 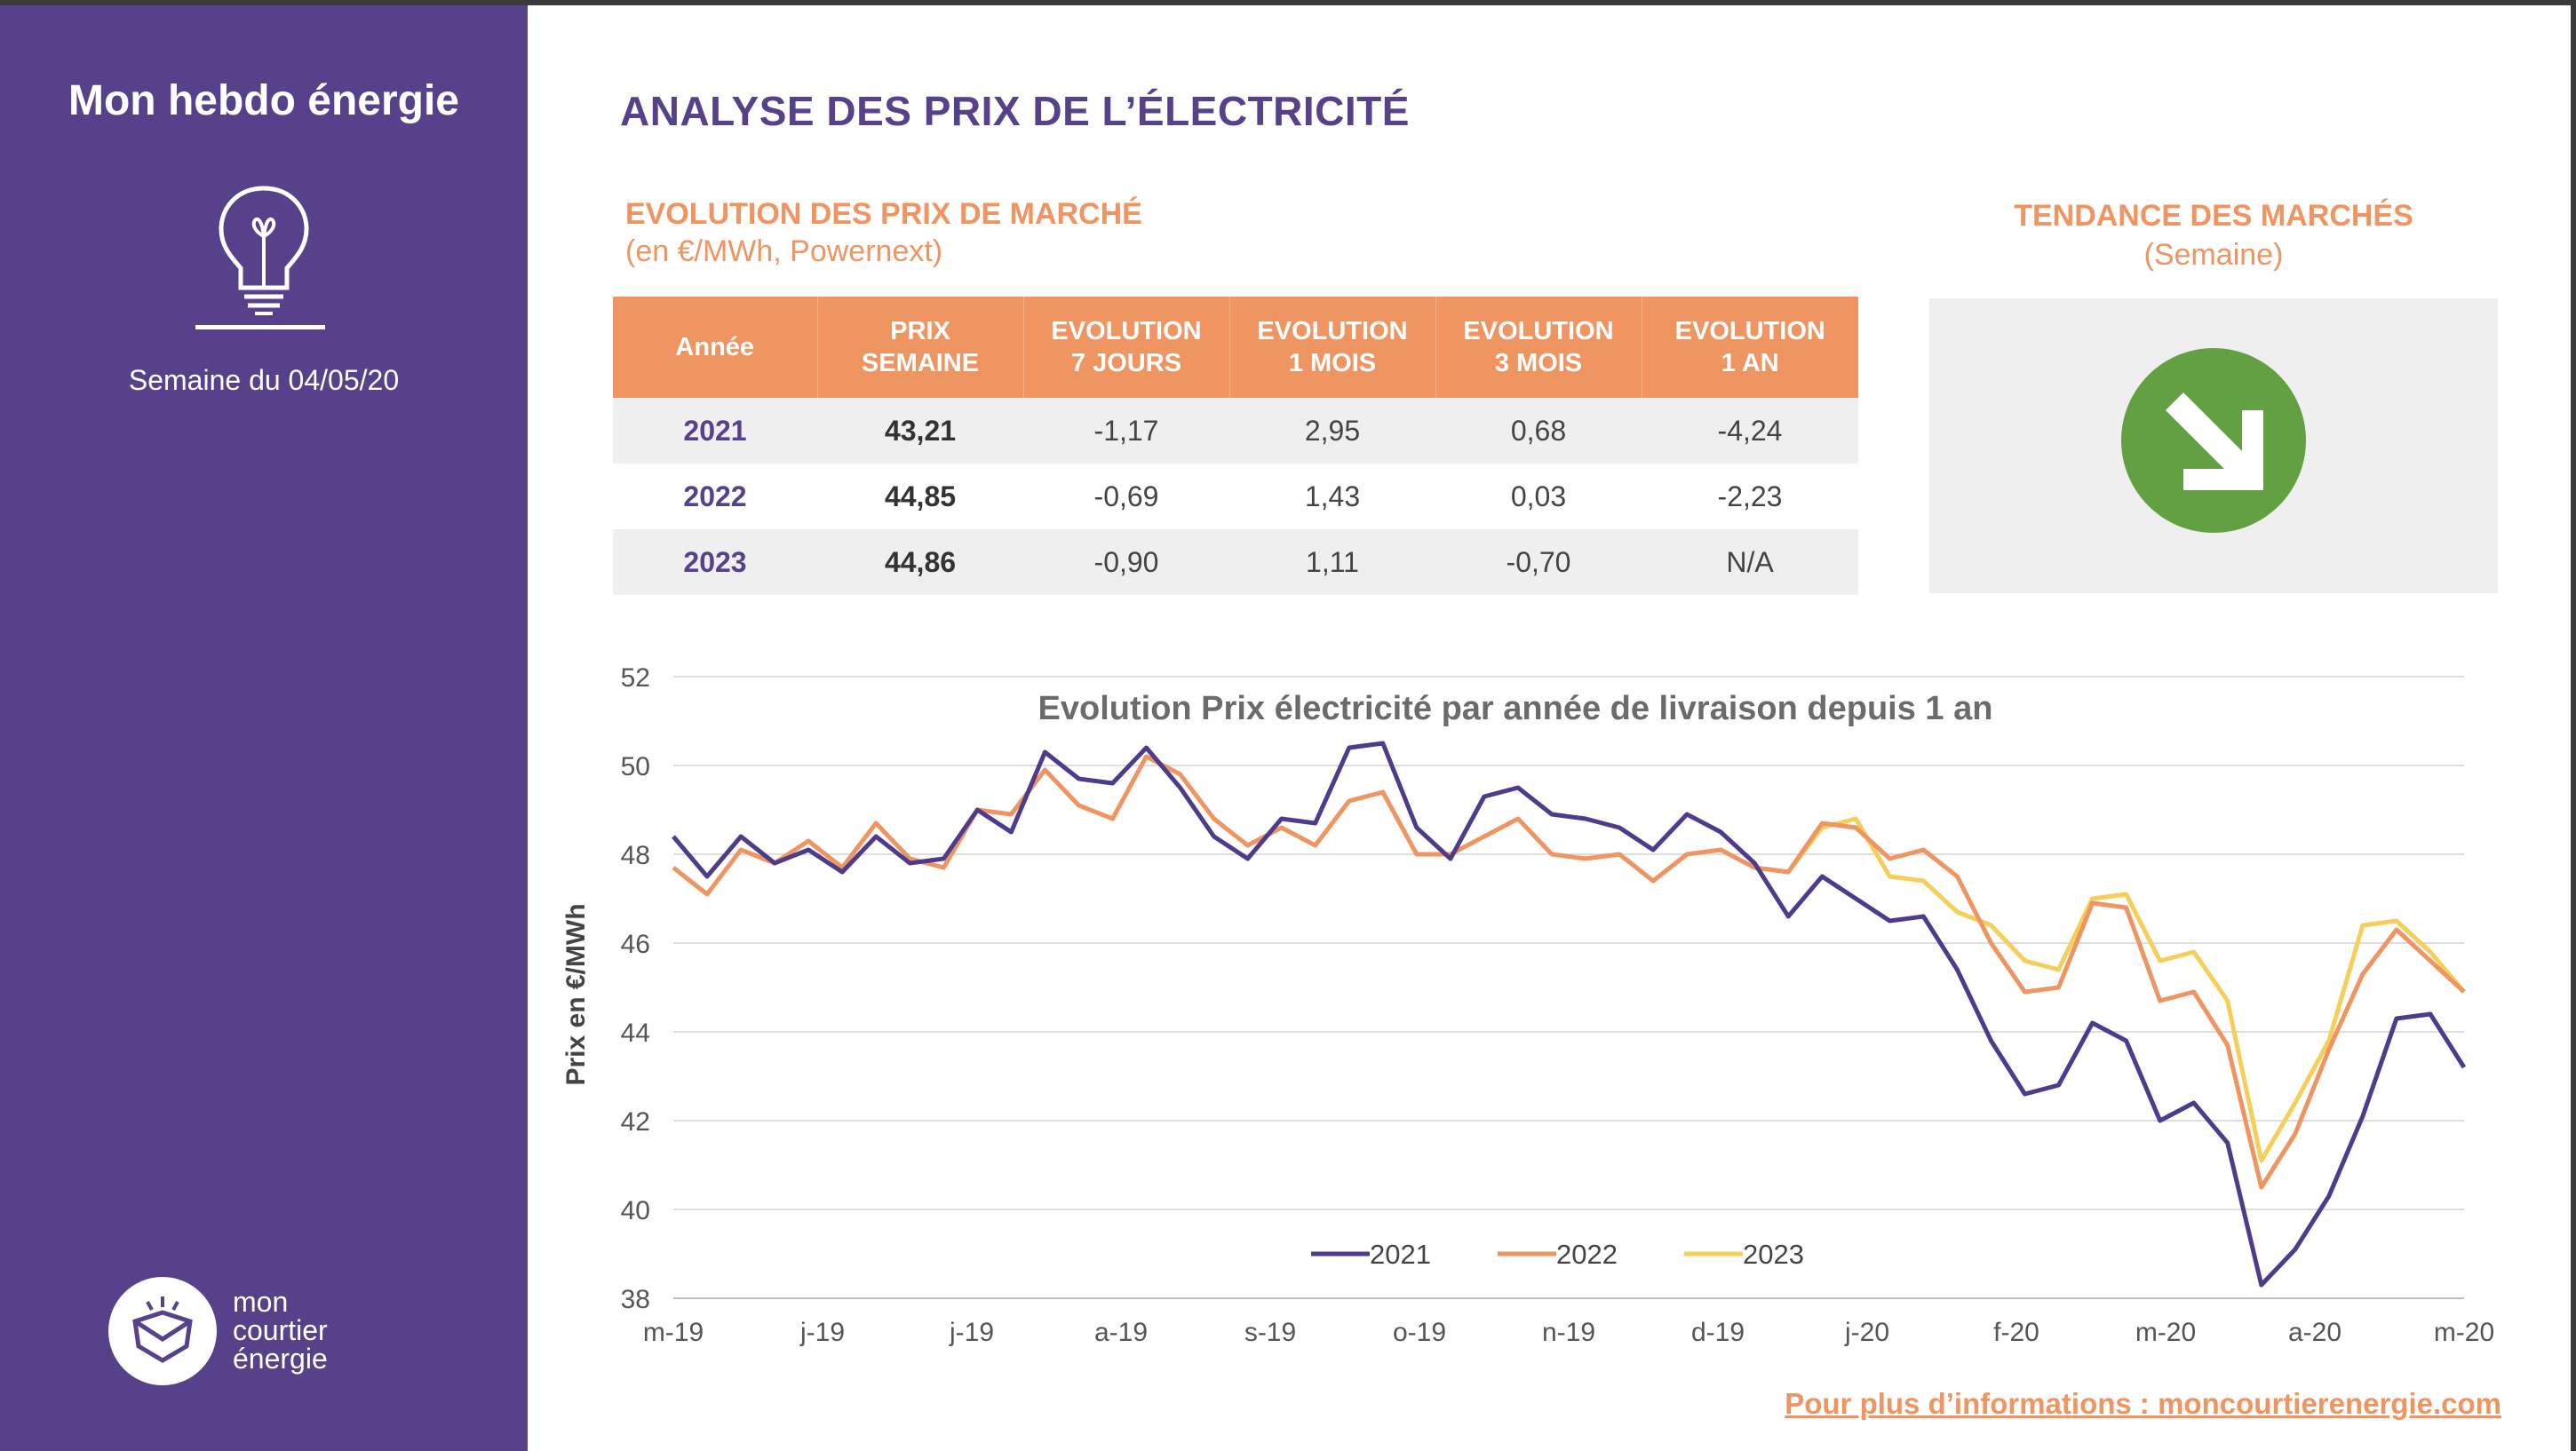 I want to click on column-header: EVOLUTION 1 MOIS, so click(x=1332, y=347).